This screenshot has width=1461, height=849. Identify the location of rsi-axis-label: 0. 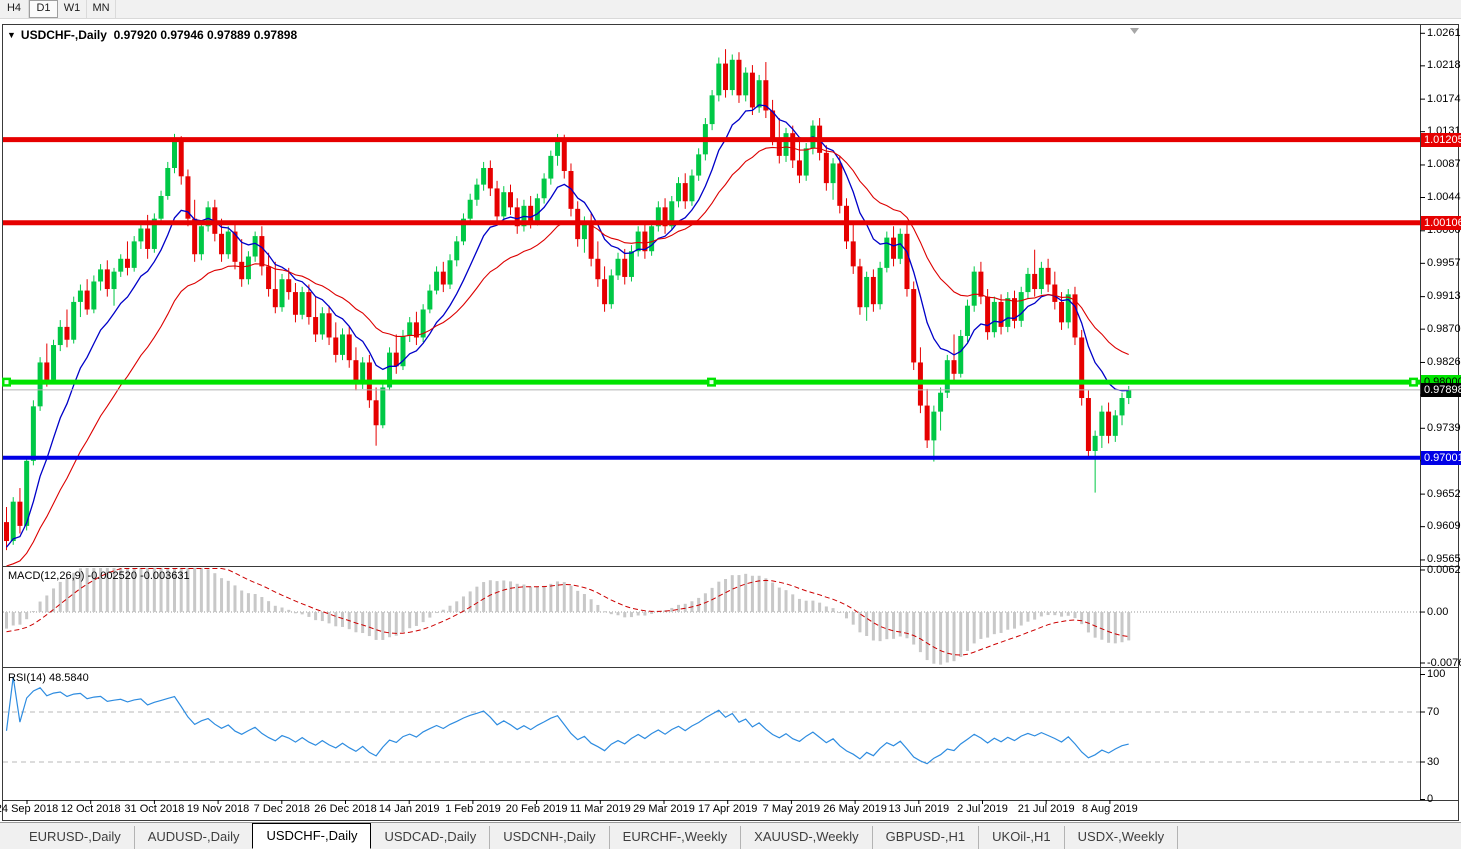
(1430, 799).